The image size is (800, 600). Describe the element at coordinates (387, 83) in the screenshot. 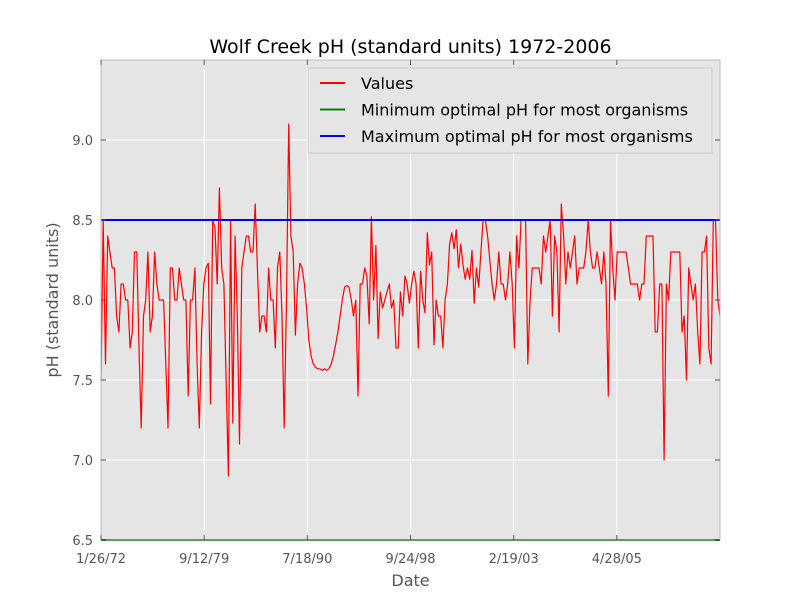

I see `legend-entry-label: Values` at that location.